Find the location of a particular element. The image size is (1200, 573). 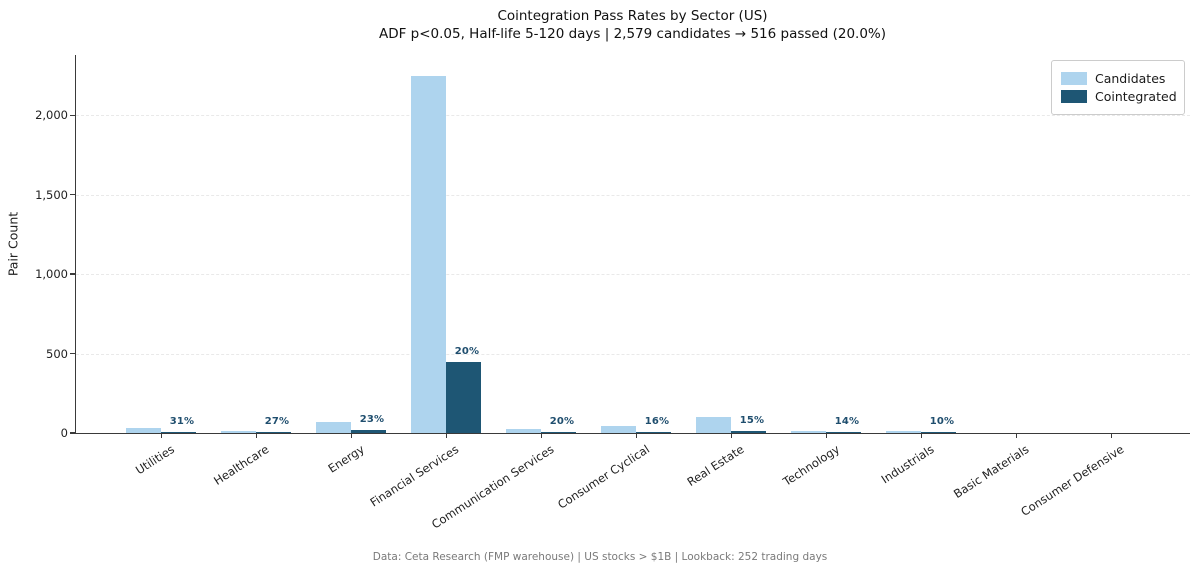

pass-rate-label: 16% is located at coordinates (657, 421).